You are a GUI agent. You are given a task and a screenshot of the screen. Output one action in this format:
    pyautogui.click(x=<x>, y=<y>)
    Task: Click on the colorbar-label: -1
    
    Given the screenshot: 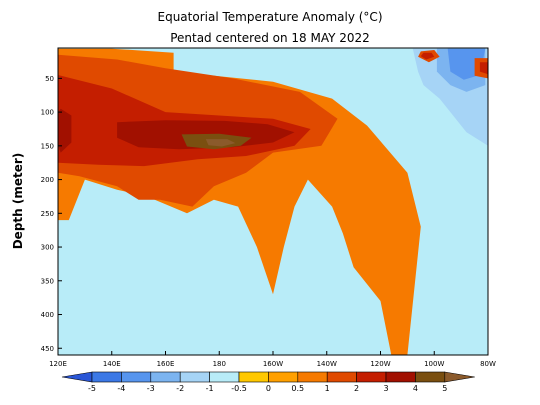 What is the action you would take?
    pyautogui.click(x=210, y=388)
    